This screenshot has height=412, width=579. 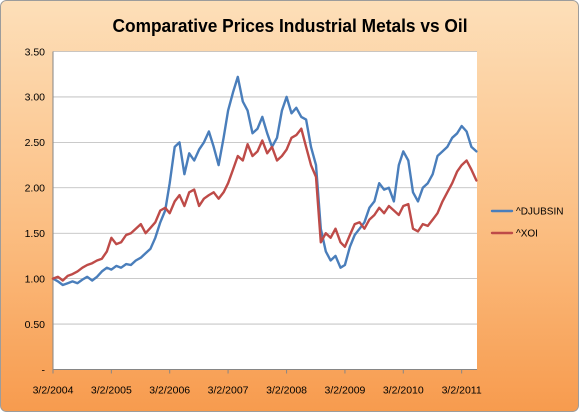 I want to click on y-tick-labels: - 0.50 1.00 1.50 2.00 2.50 3.00 3.50, so click(x=35, y=211).